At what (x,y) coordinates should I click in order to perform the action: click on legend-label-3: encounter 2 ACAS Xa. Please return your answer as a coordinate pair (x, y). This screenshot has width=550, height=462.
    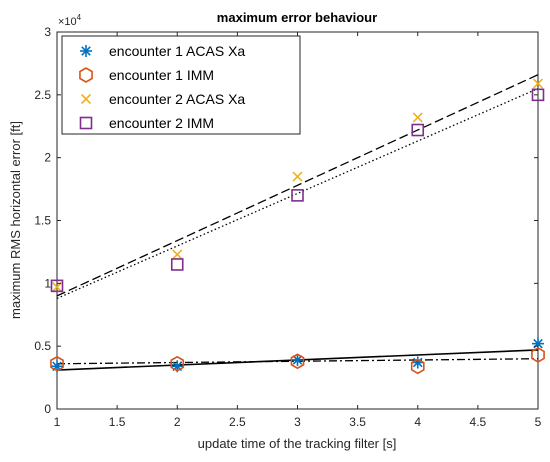
    Looking at the image, I should click on (177, 99).